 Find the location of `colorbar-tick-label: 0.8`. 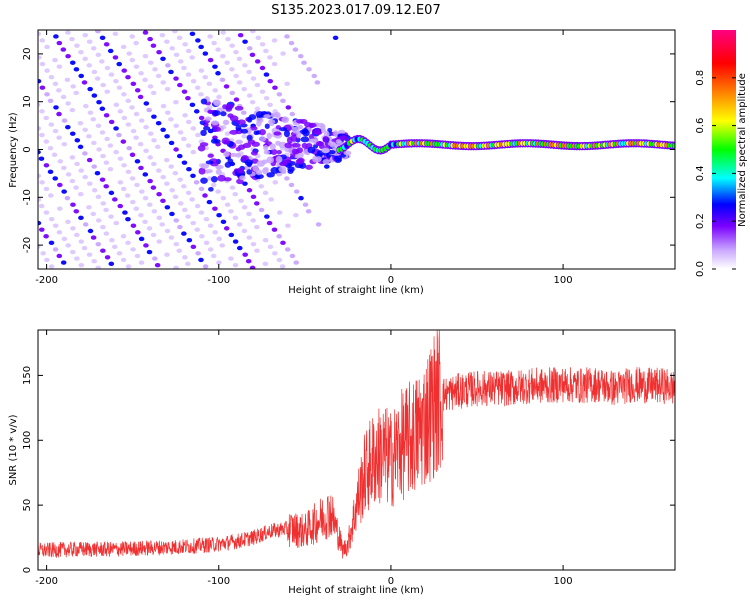

colorbar-tick-label: 0.8 is located at coordinates (700, 78).